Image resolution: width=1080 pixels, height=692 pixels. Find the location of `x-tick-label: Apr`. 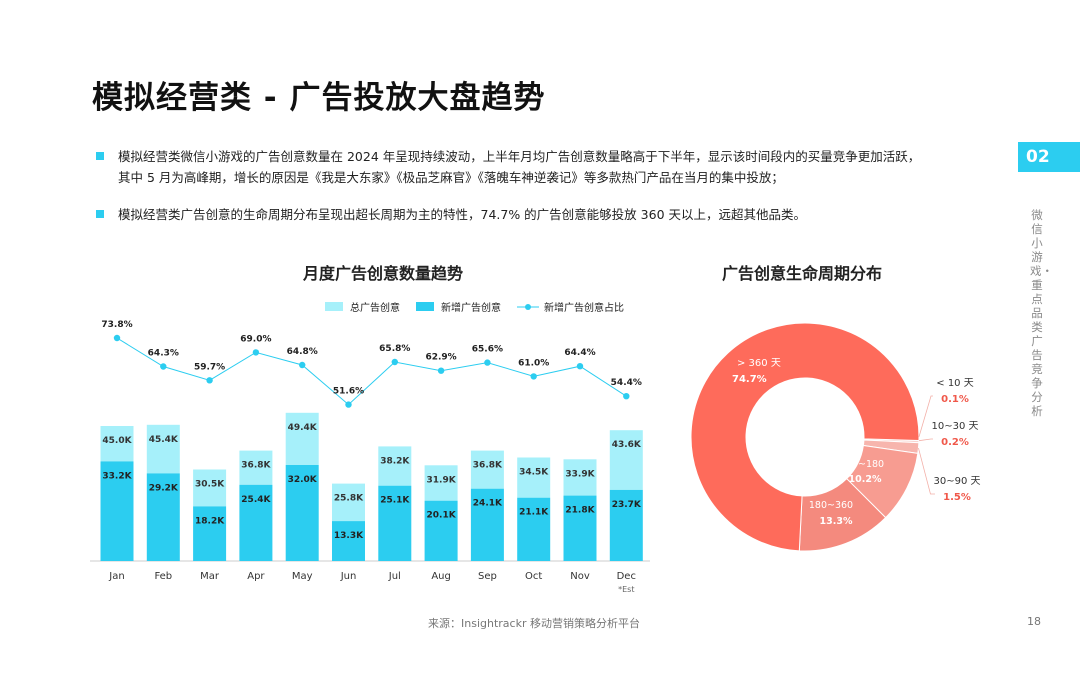

x-tick-label: Apr is located at coordinates (256, 576).